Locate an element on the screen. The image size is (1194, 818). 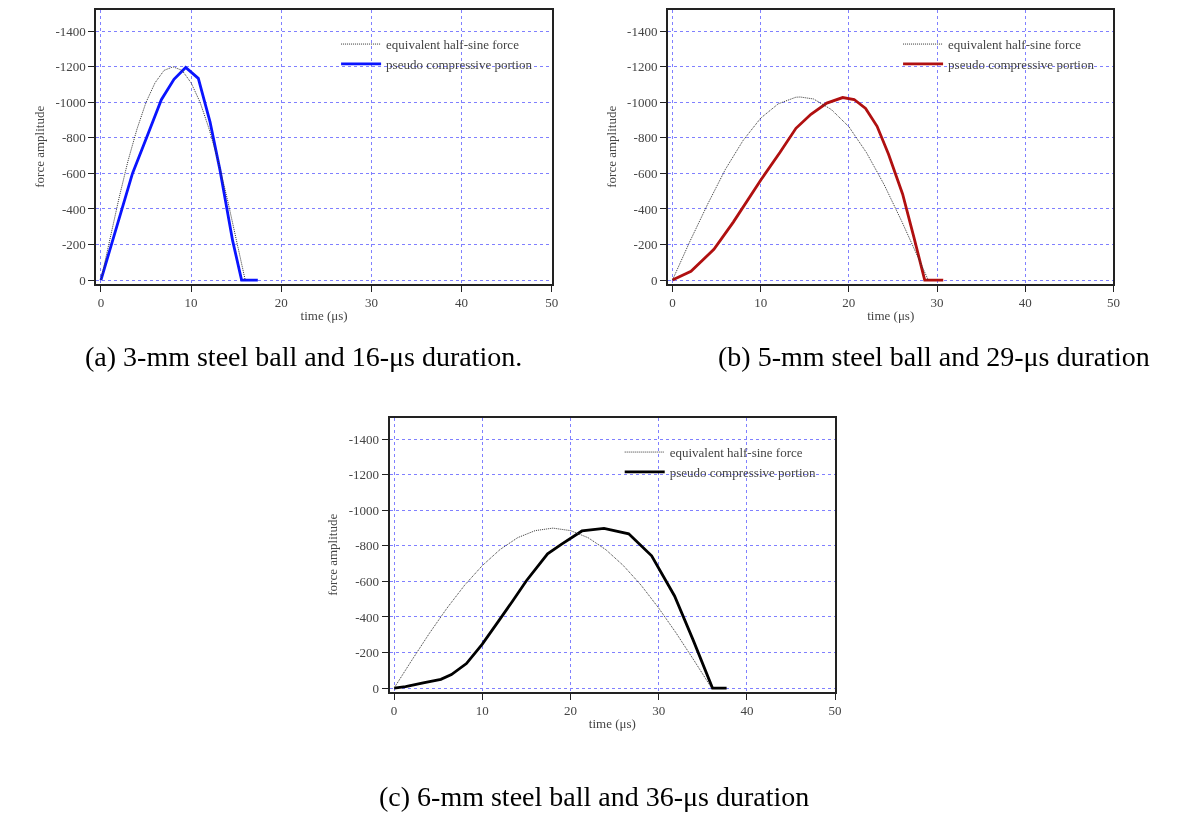
text: (b) 5-mm steel ball and 29-μs duration is located at coordinates (934, 356).